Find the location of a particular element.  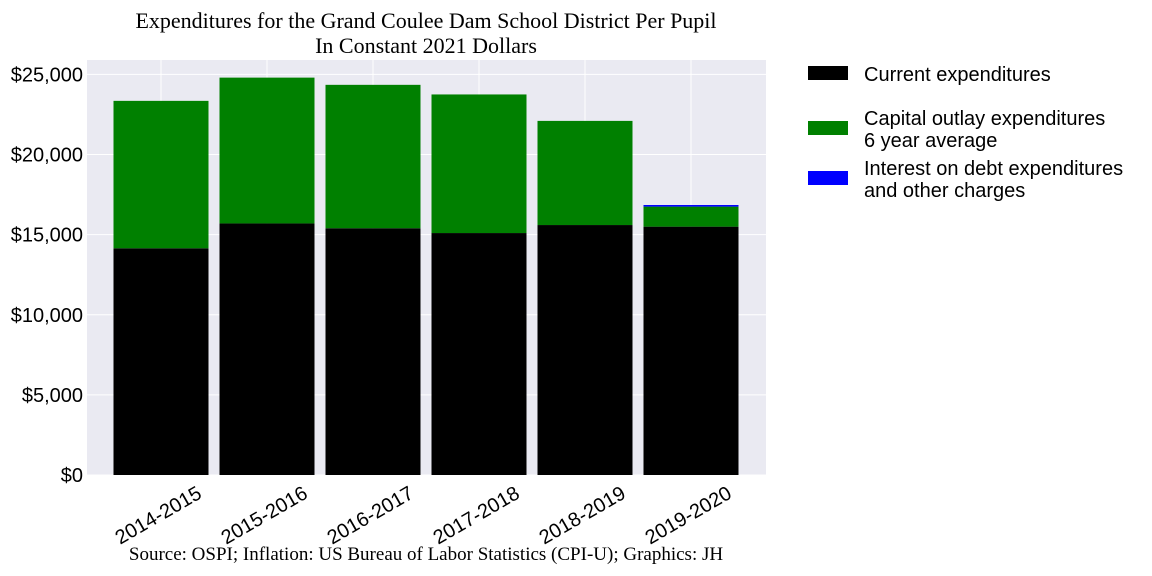

y-tick-label: $0 is located at coordinates (72, 476).